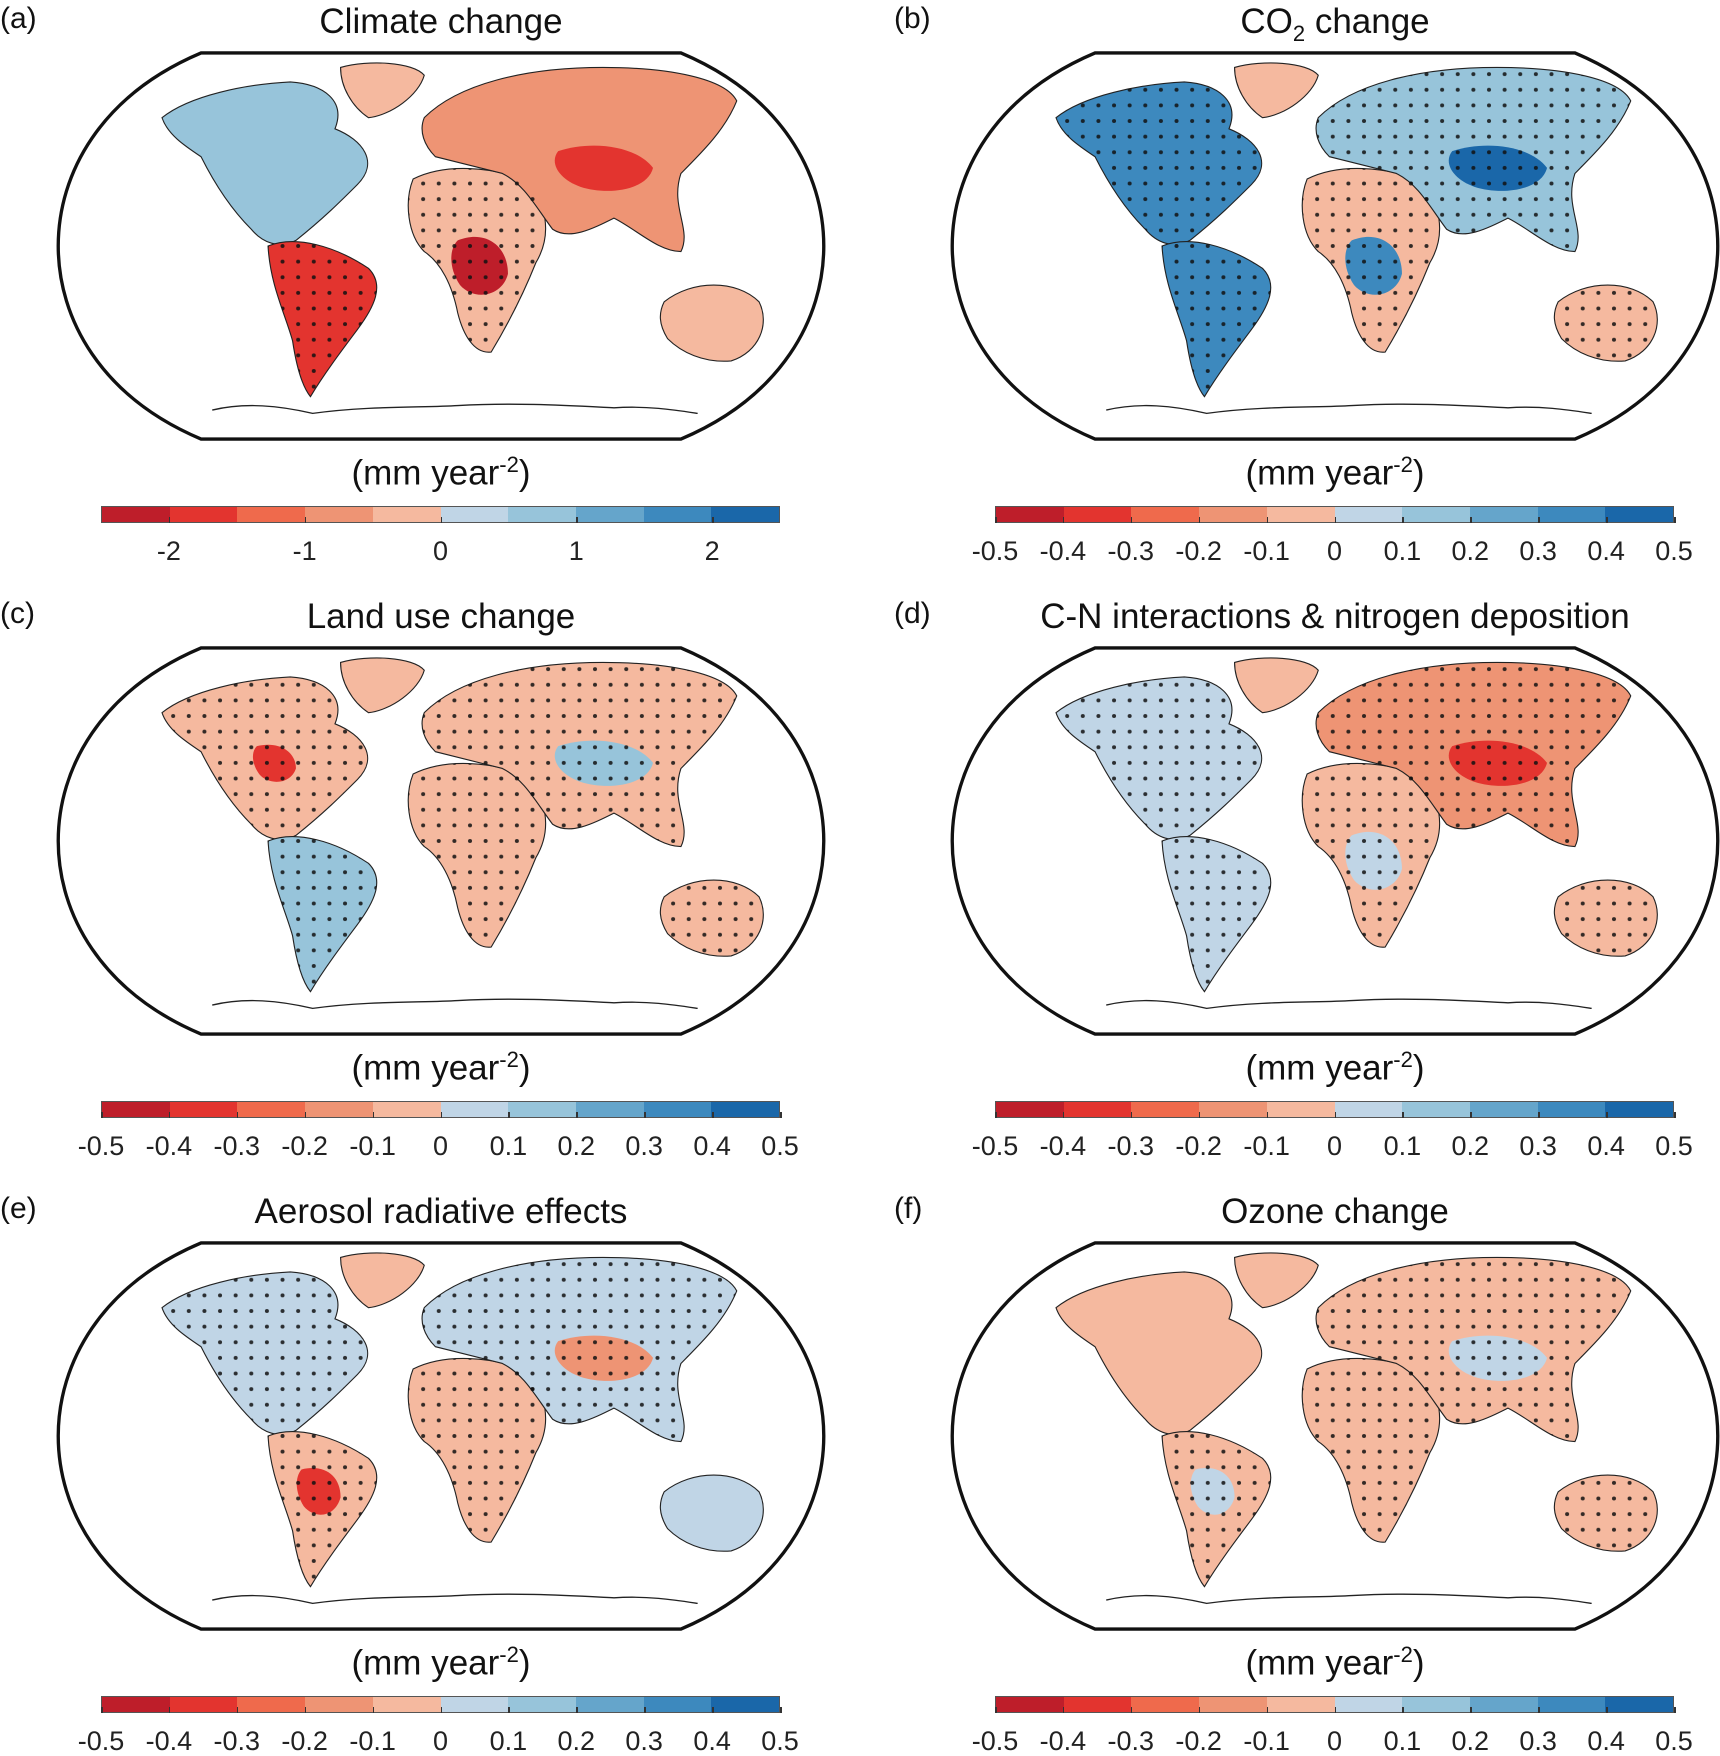 The image size is (1720, 1756). I want to click on colorbar-tick-label: 2, so click(712, 551).